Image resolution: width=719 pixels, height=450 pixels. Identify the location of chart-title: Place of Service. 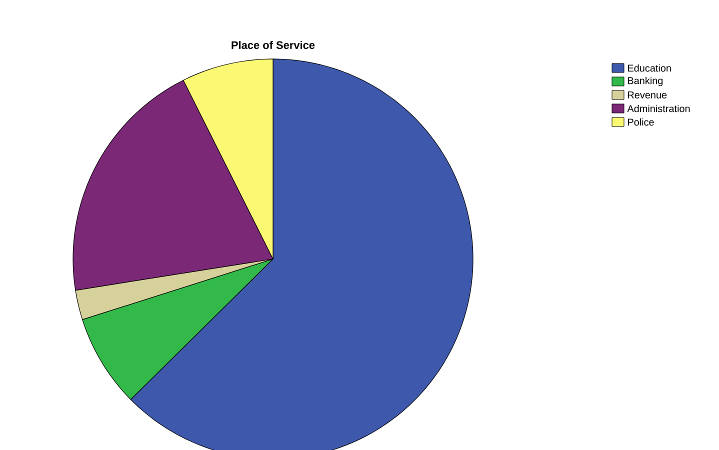
(273, 45).